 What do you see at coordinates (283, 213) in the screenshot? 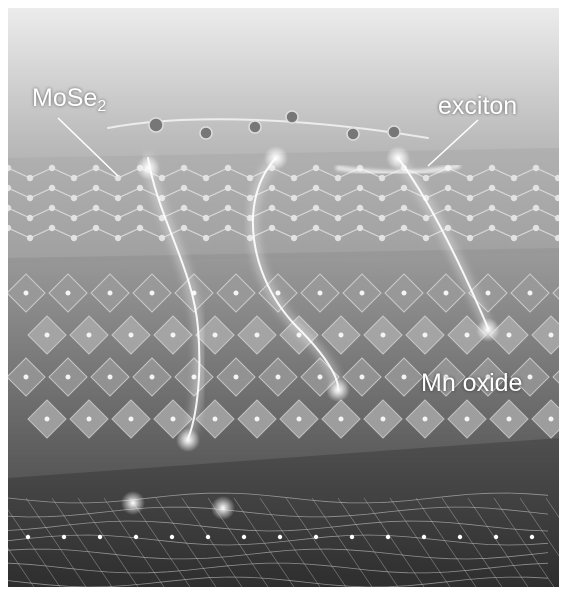
I see `mose2-bond-row` at bounding box center [283, 213].